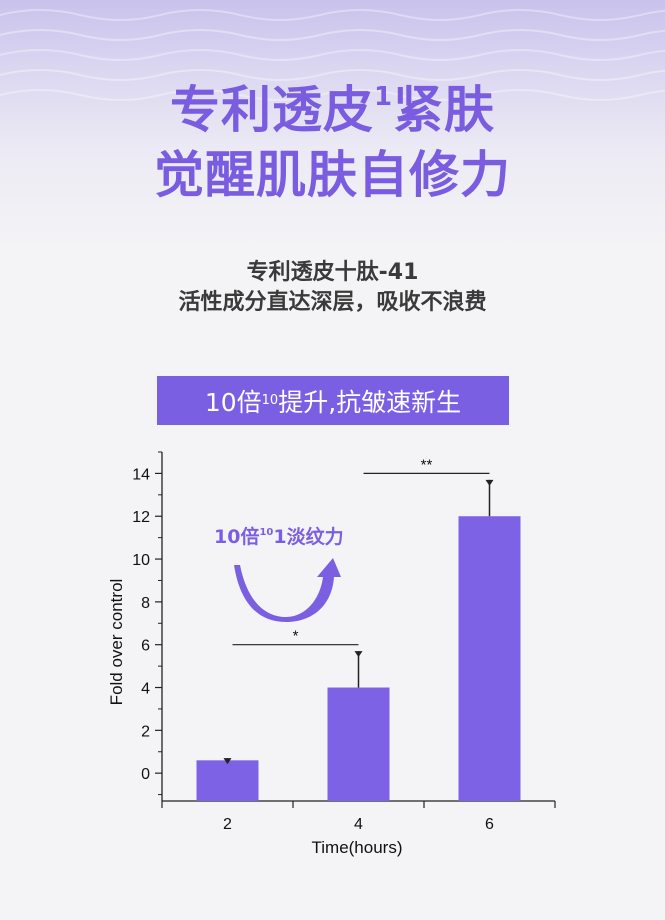 This screenshot has width=665, height=920. What do you see at coordinates (266, 532) in the screenshot?
I see `callout-footnote: 10` at bounding box center [266, 532].